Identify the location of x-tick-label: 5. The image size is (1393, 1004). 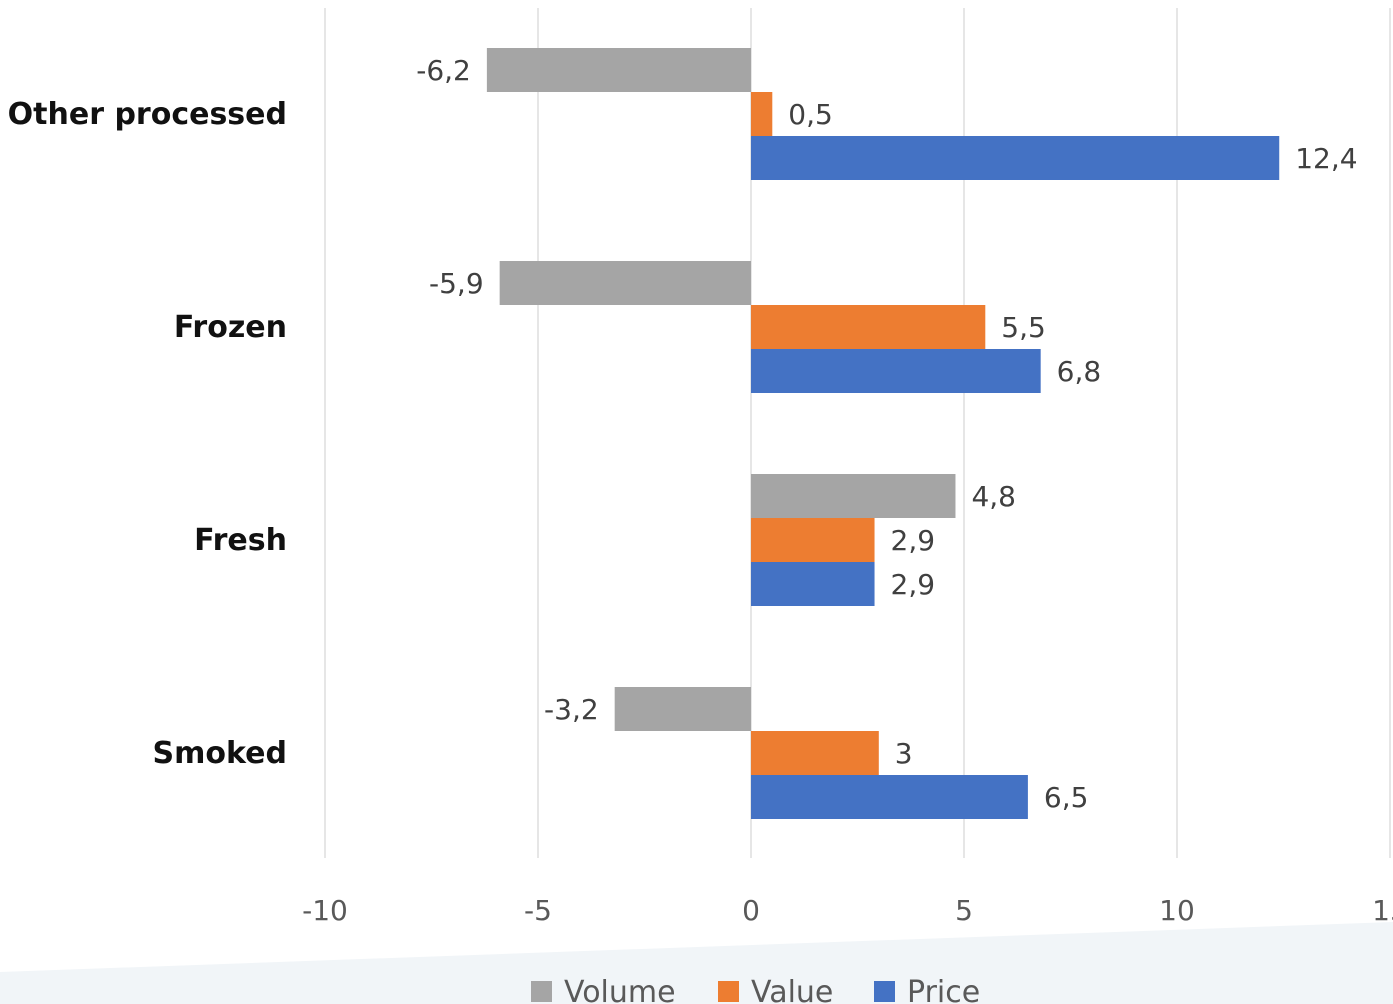
(964, 910).